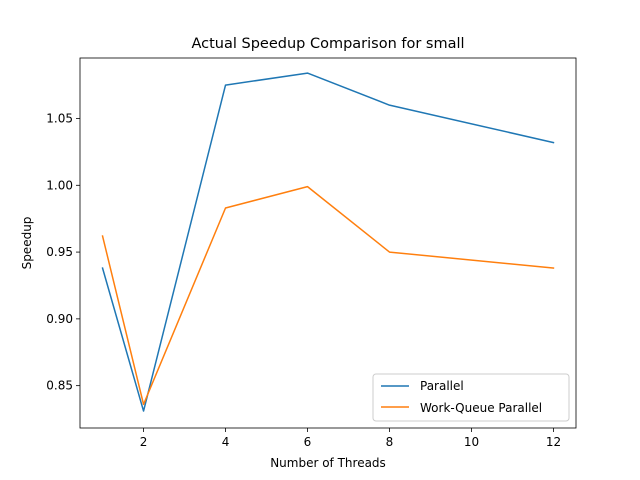 This screenshot has height=480, width=640. What do you see at coordinates (481, 408) in the screenshot?
I see `legend-label-work-queue-parallel: Work-Queue Parallel` at bounding box center [481, 408].